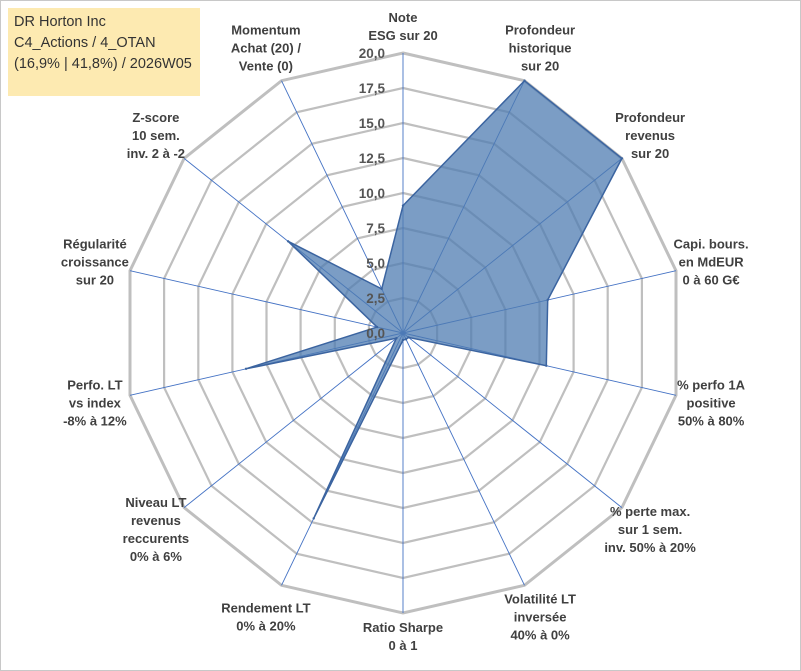  What do you see at coordinates (156, 153) in the screenshot?
I see `axis-label-line: inv. 2 à -2` at bounding box center [156, 153].